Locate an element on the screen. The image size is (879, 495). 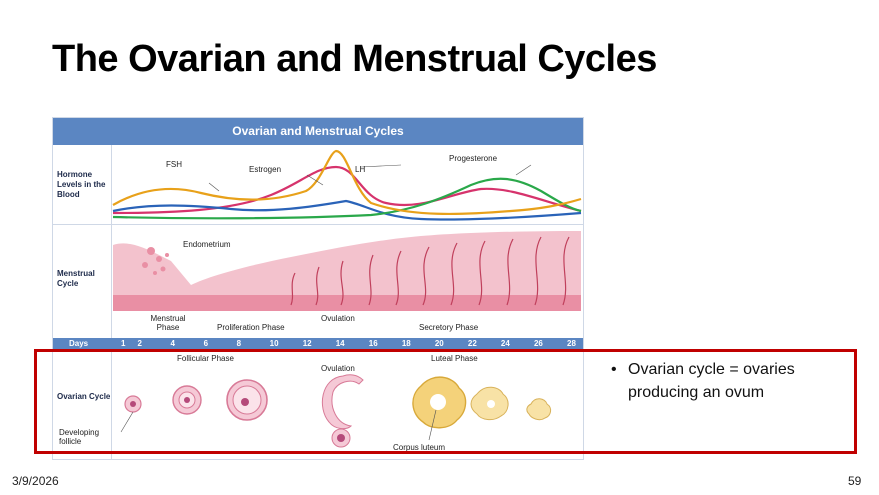
ovum is located at coordinates (341, 438).